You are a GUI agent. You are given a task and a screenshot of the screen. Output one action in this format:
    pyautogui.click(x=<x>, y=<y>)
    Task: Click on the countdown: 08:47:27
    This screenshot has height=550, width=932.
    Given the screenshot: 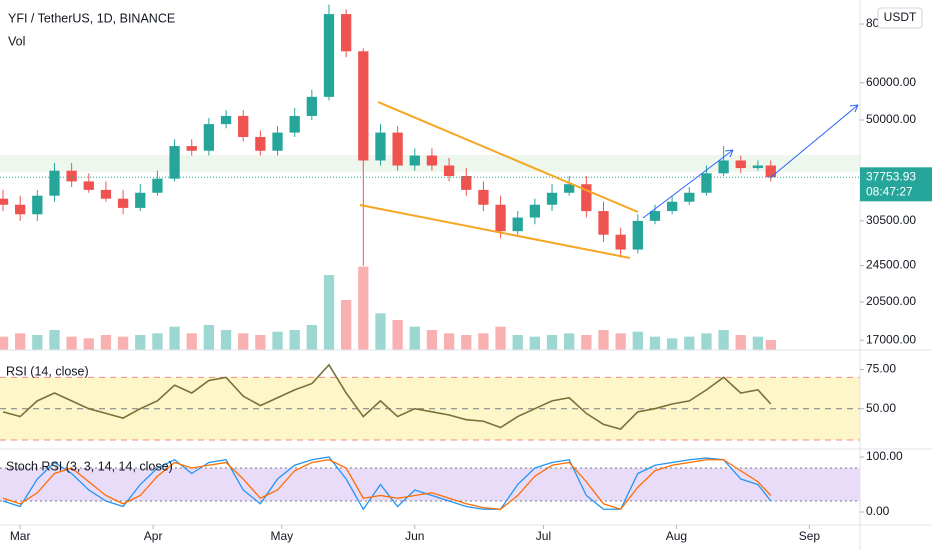 What is the action you would take?
    pyautogui.click(x=889, y=191)
    